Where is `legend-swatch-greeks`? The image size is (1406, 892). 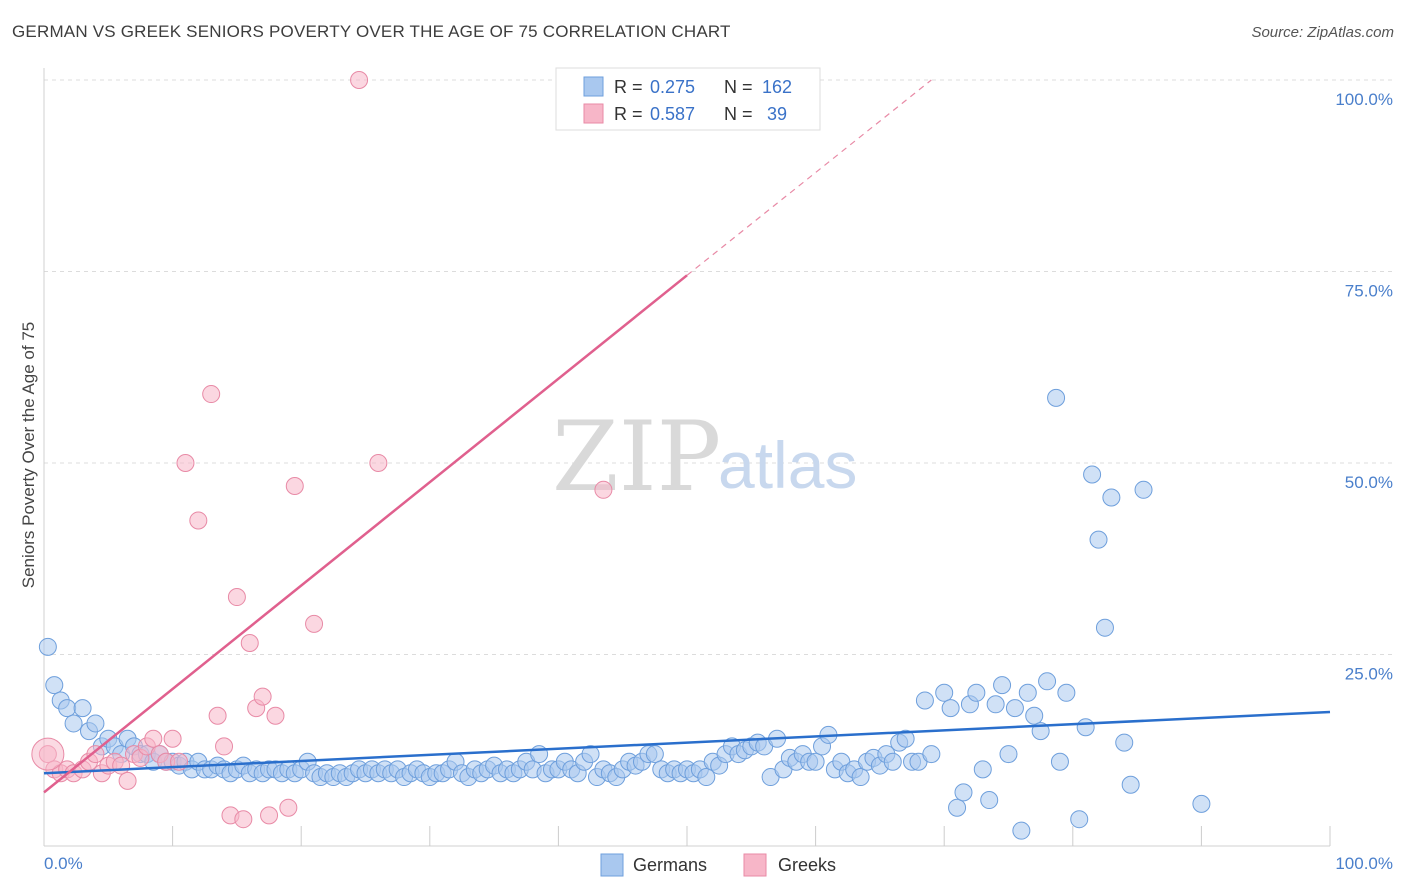 legend-swatch-greeks is located at coordinates (593, 113).